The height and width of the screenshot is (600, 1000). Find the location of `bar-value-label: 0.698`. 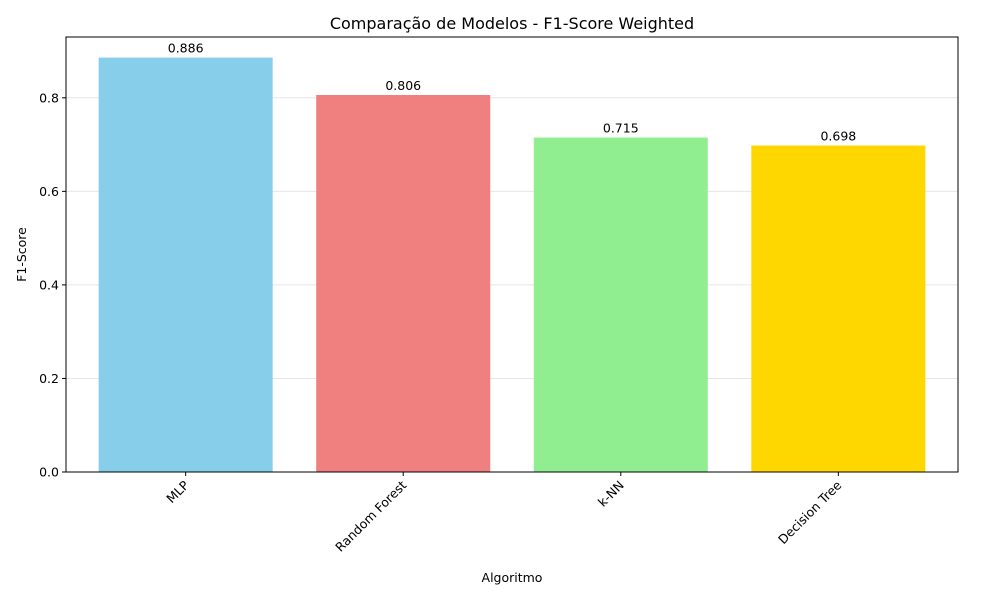

bar-value-label: 0.698 is located at coordinates (838, 136).